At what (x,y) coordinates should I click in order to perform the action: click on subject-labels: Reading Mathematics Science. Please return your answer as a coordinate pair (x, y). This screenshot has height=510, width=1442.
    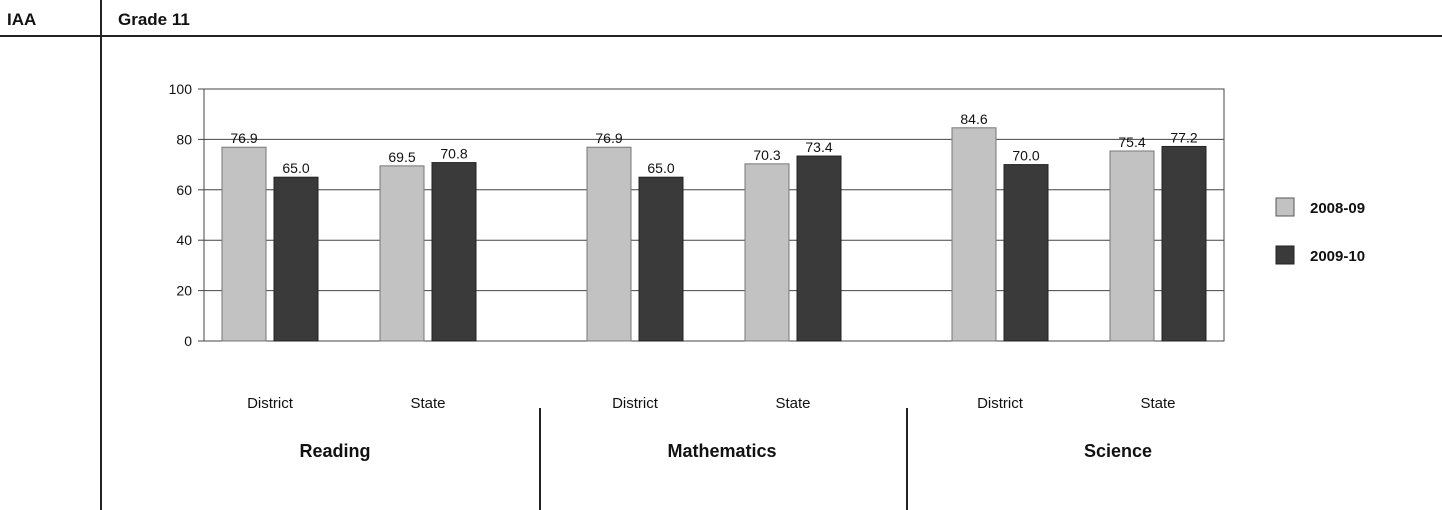
    Looking at the image, I should click on (725, 451).